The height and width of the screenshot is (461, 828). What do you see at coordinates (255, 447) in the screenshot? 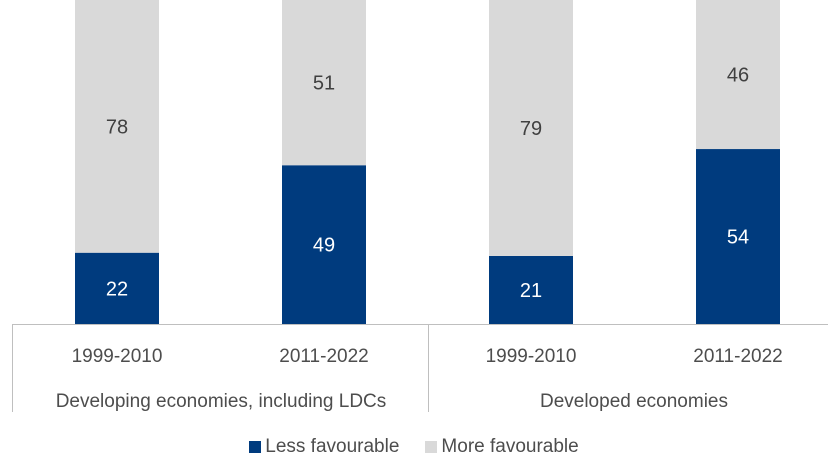
I see `legend-swatch-less-favourable` at bounding box center [255, 447].